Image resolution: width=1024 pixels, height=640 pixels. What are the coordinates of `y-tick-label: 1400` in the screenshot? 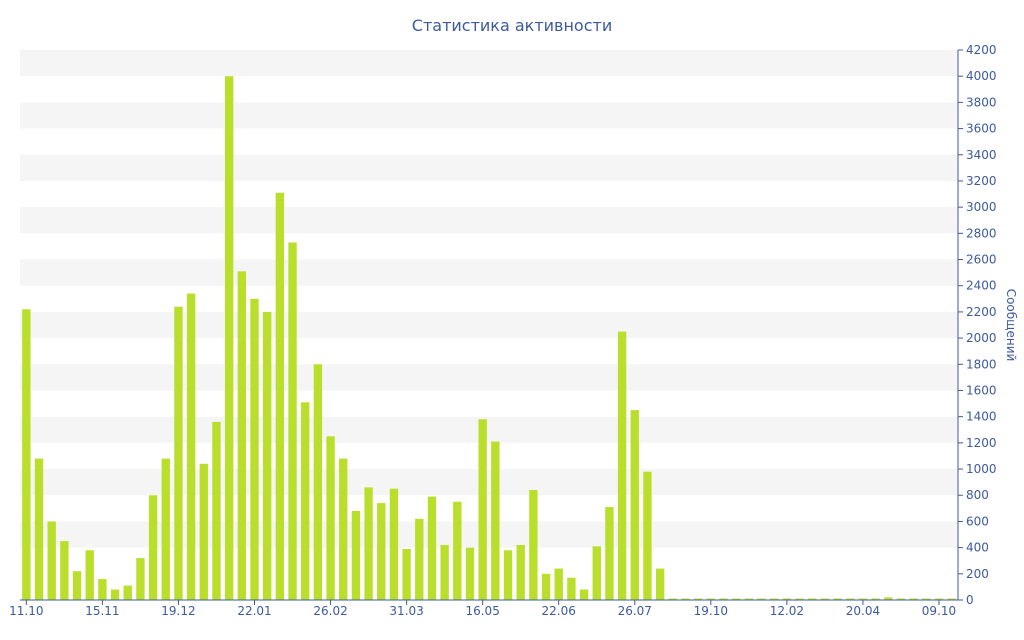 It's located at (981, 417).